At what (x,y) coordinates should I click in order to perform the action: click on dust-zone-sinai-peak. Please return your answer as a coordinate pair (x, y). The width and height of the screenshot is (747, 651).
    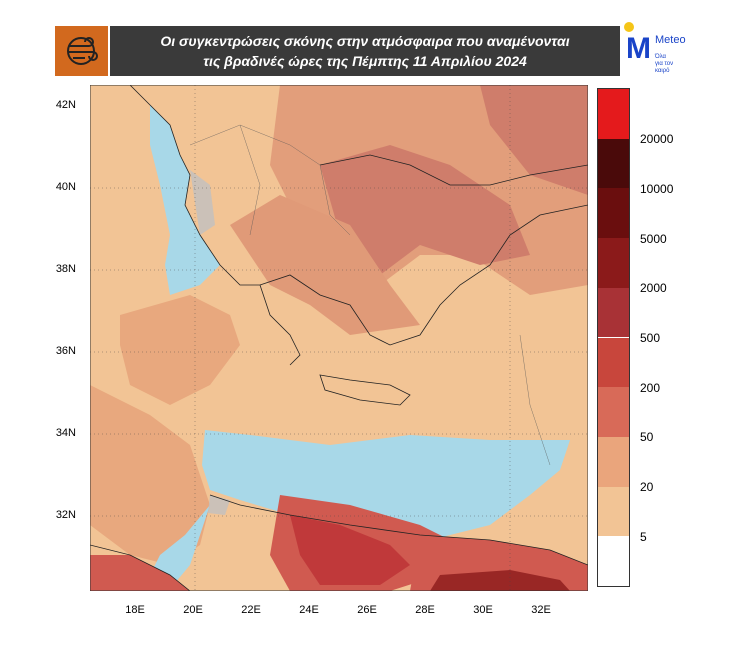
    Looking at the image, I should click on (500, 580).